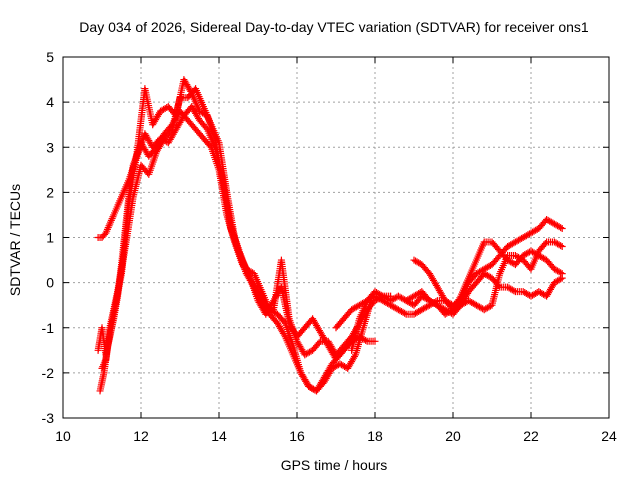 Image resolution: width=640 pixels, height=480 pixels. Describe the element at coordinates (50, 102) in the screenshot. I see `y-tick-label: 4` at that location.